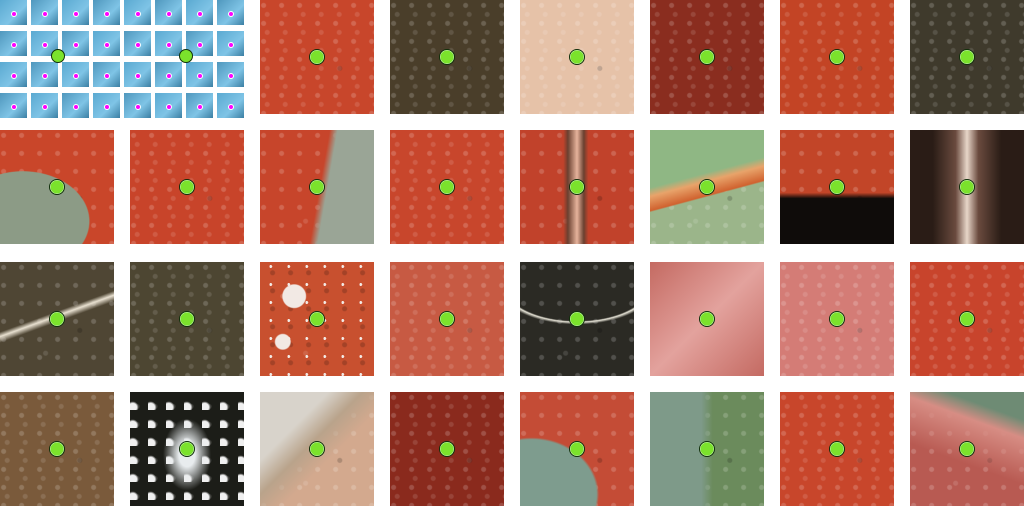 The image size is (1024, 507). I want to click on overview-map-right, so click(186, 61).